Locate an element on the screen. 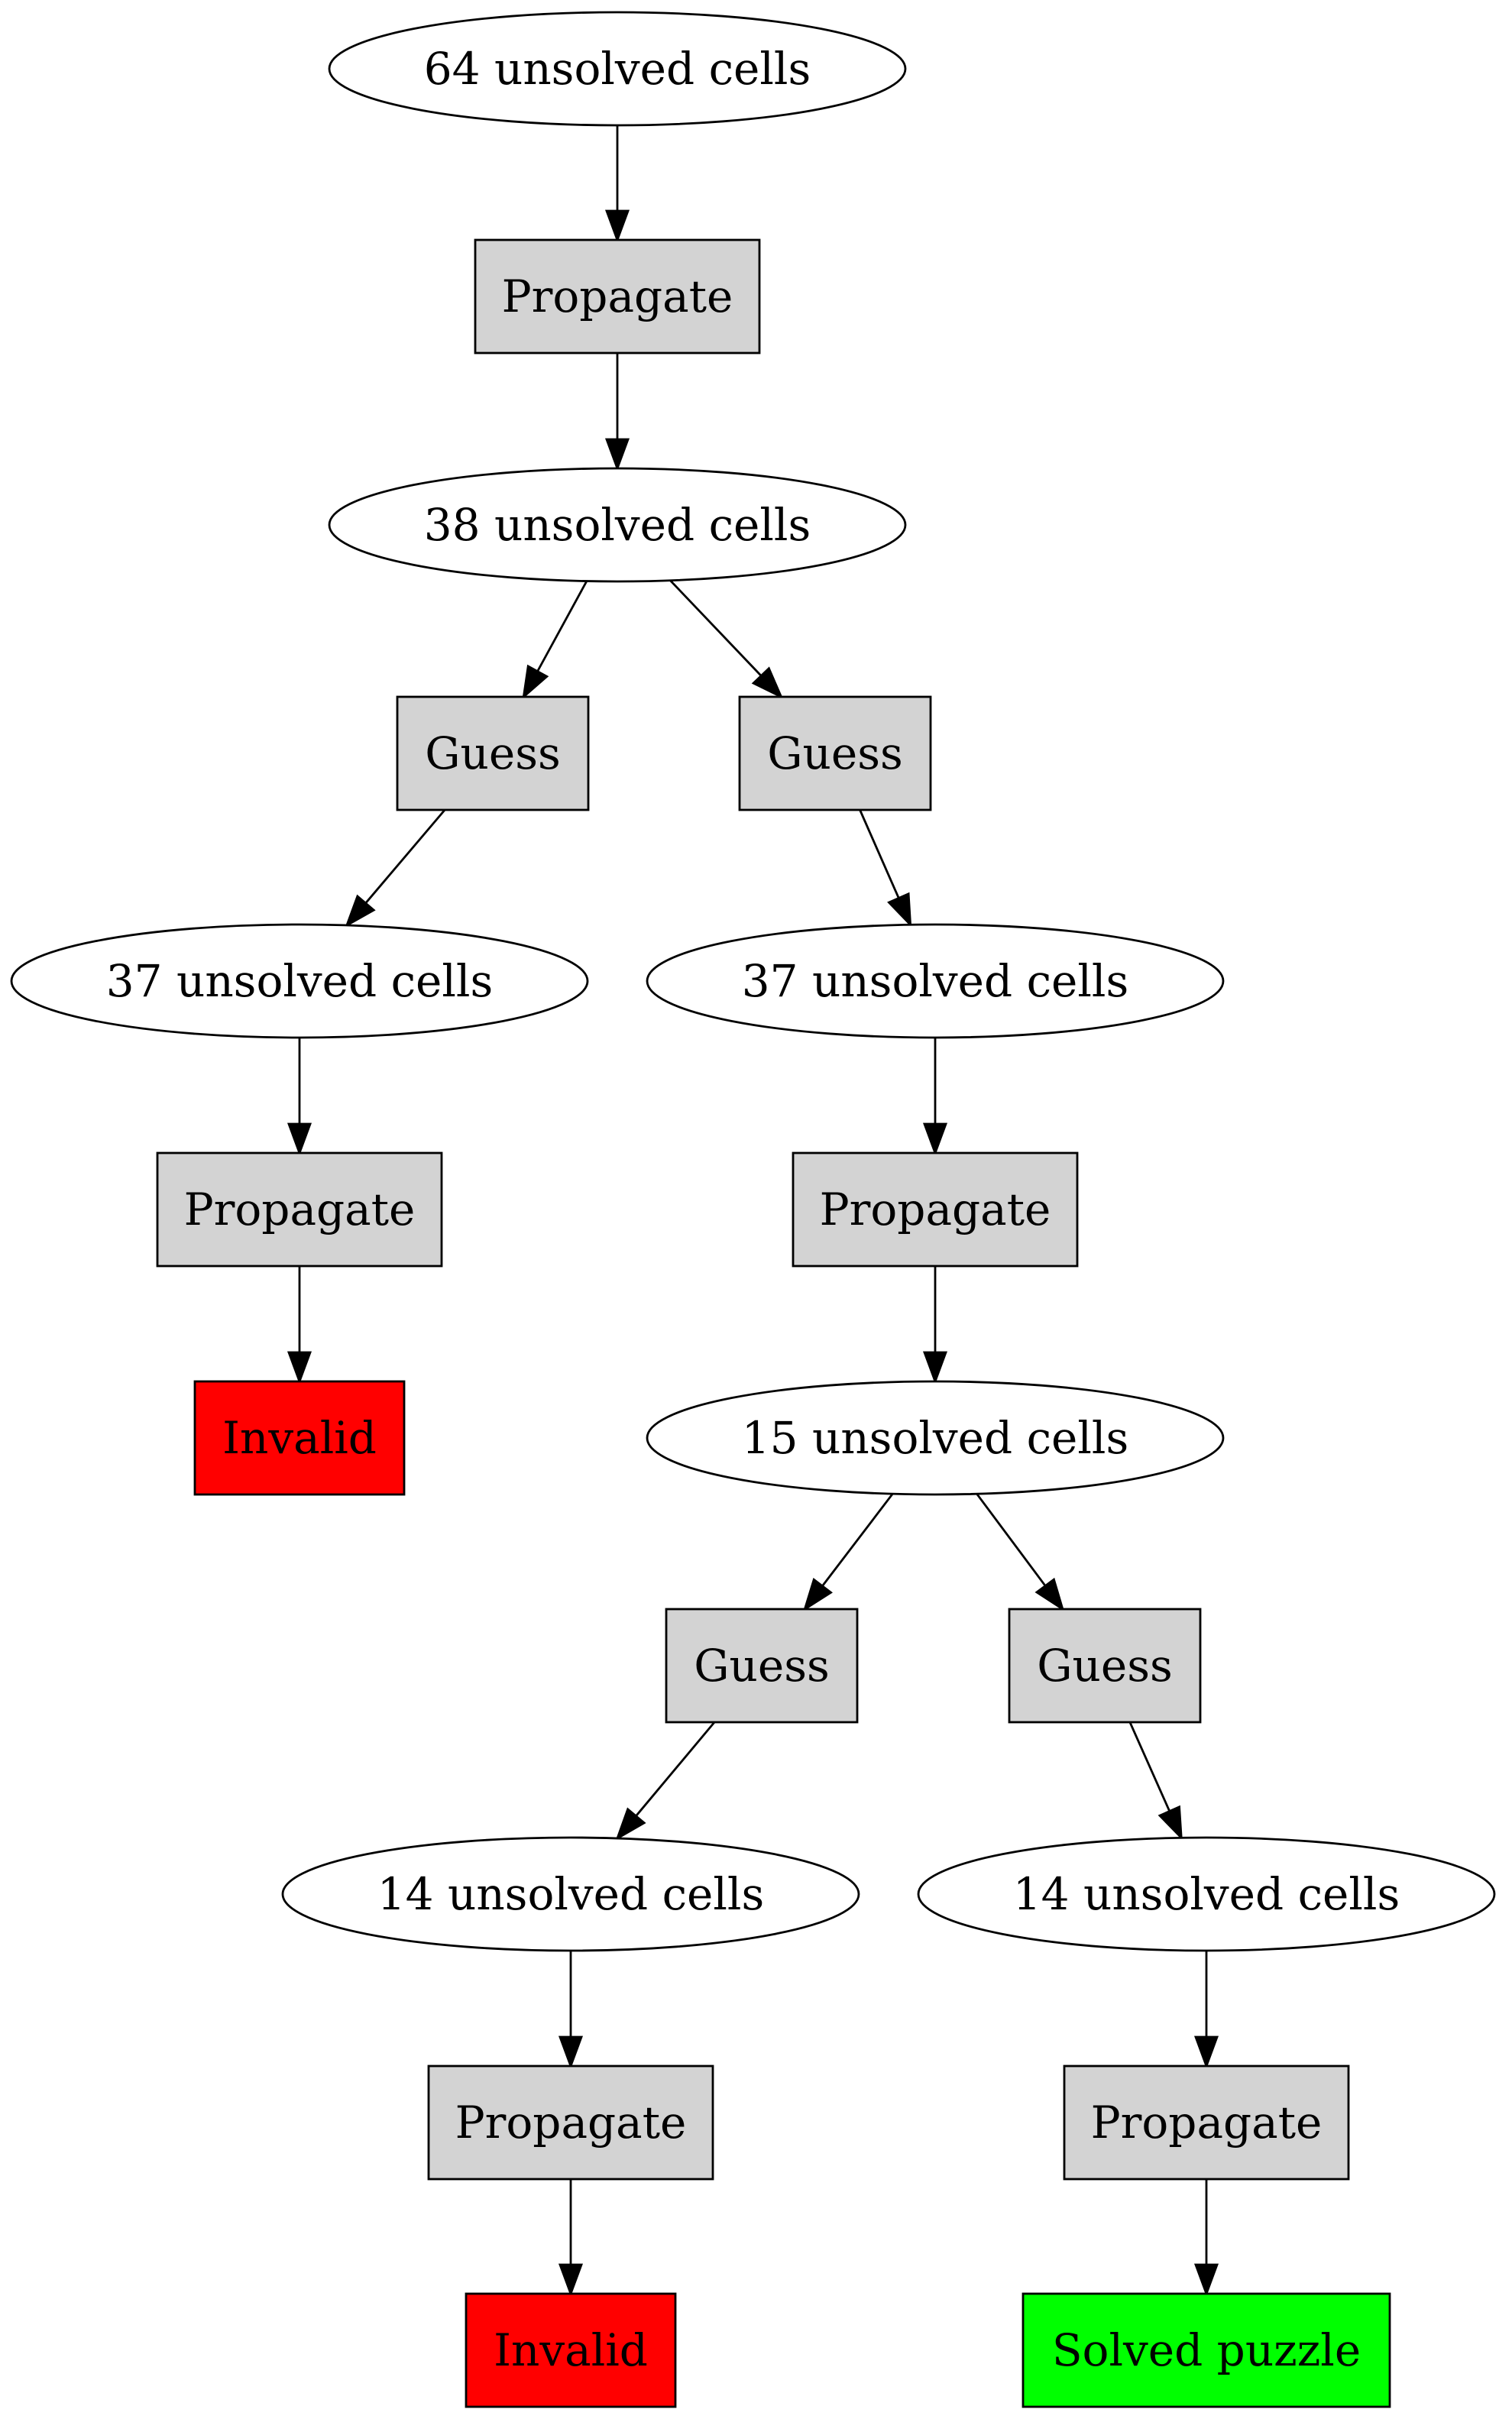 The width and height of the screenshot is (1512, 2432). edge-n5-to-g4 is located at coordinates (1021, 1552).